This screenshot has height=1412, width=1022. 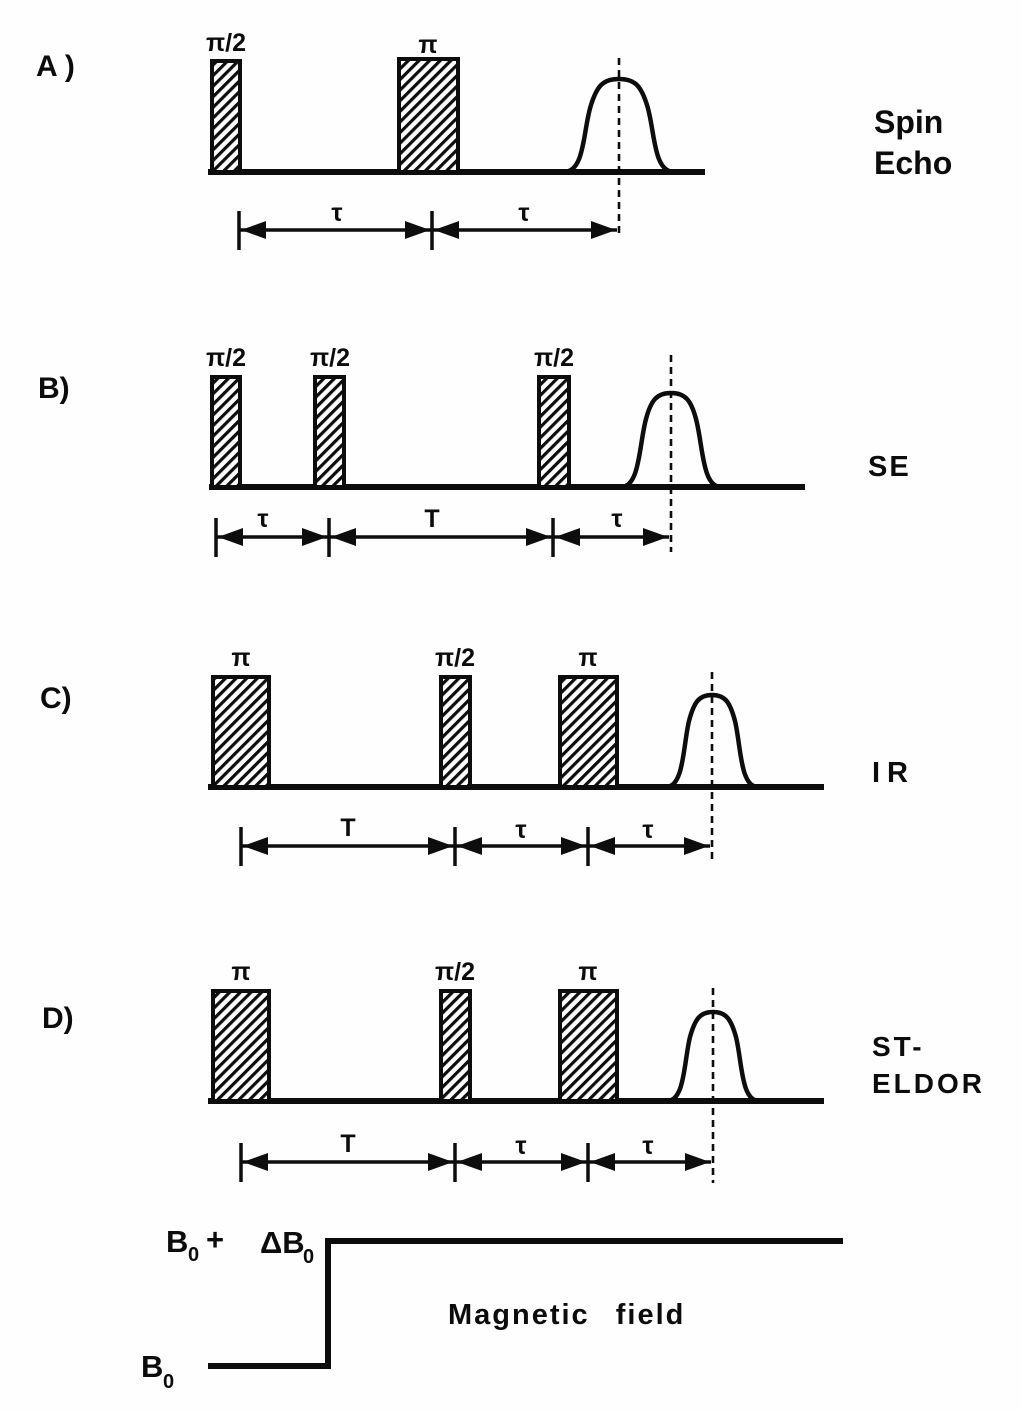 I want to click on panel-d-pulse-1-label: π, so click(x=240, y=972).